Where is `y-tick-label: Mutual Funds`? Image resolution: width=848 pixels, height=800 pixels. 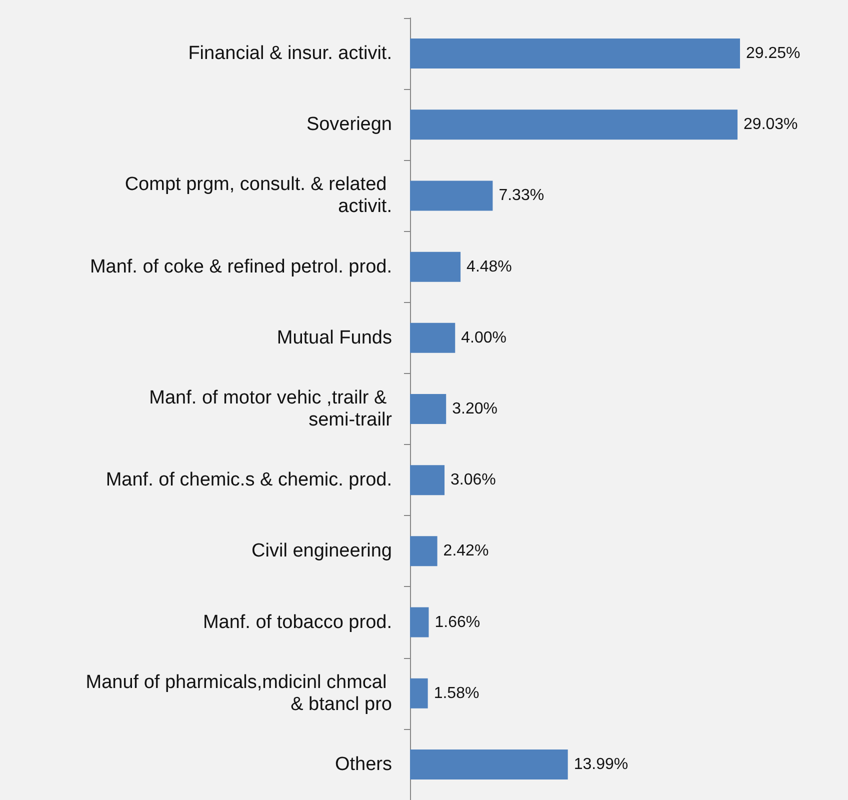
y-tick-label: Mutual Funds is located at coordinates (334, 337).